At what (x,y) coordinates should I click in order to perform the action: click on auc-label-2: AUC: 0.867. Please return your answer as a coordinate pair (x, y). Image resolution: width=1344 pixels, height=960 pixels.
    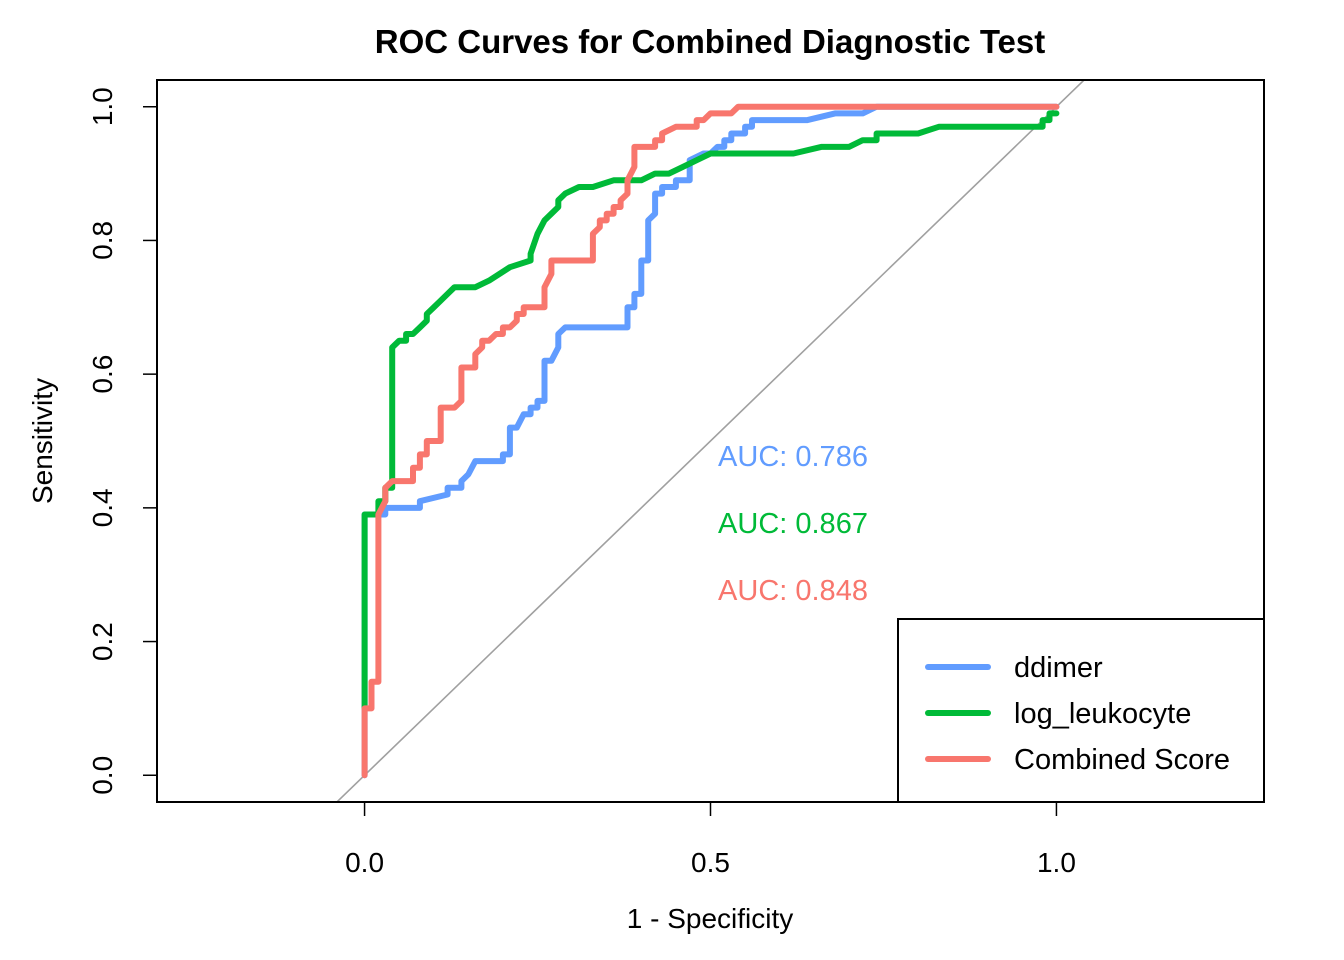
    Looking at the image, I should click on (793, 524).